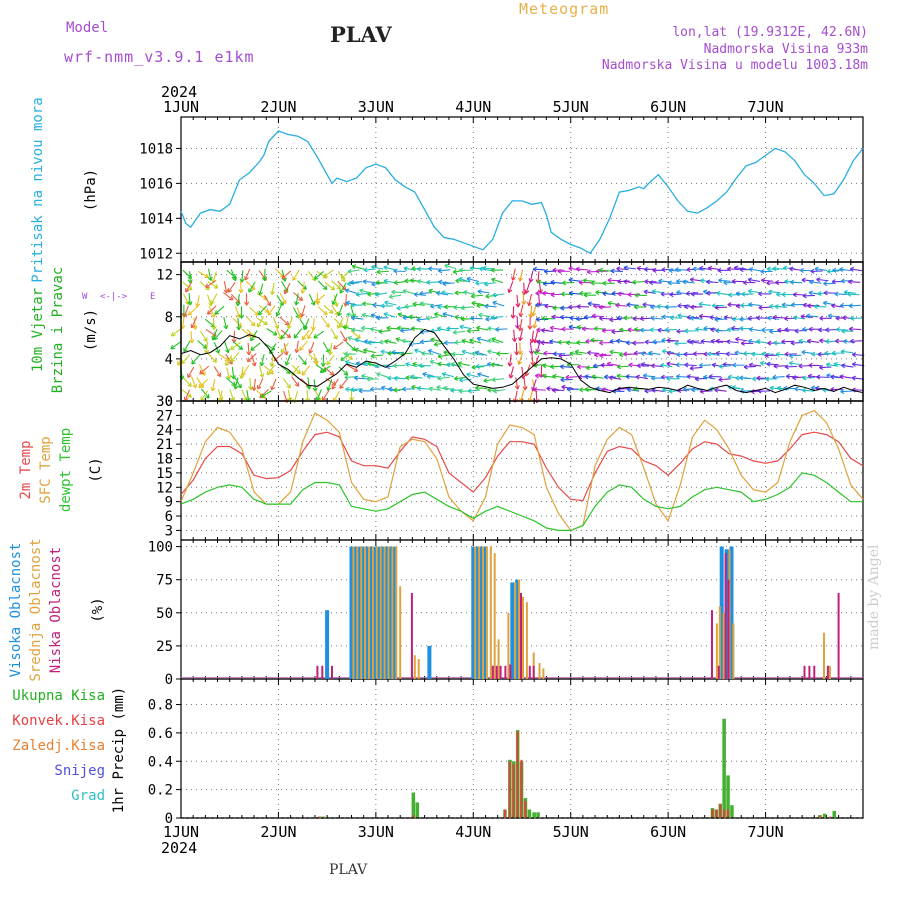 This screenshot has height=900, width=900. Describe the element at coordinates (564, 9) in the screenshot. I see `meteogram-label: Meteogram` at that location.